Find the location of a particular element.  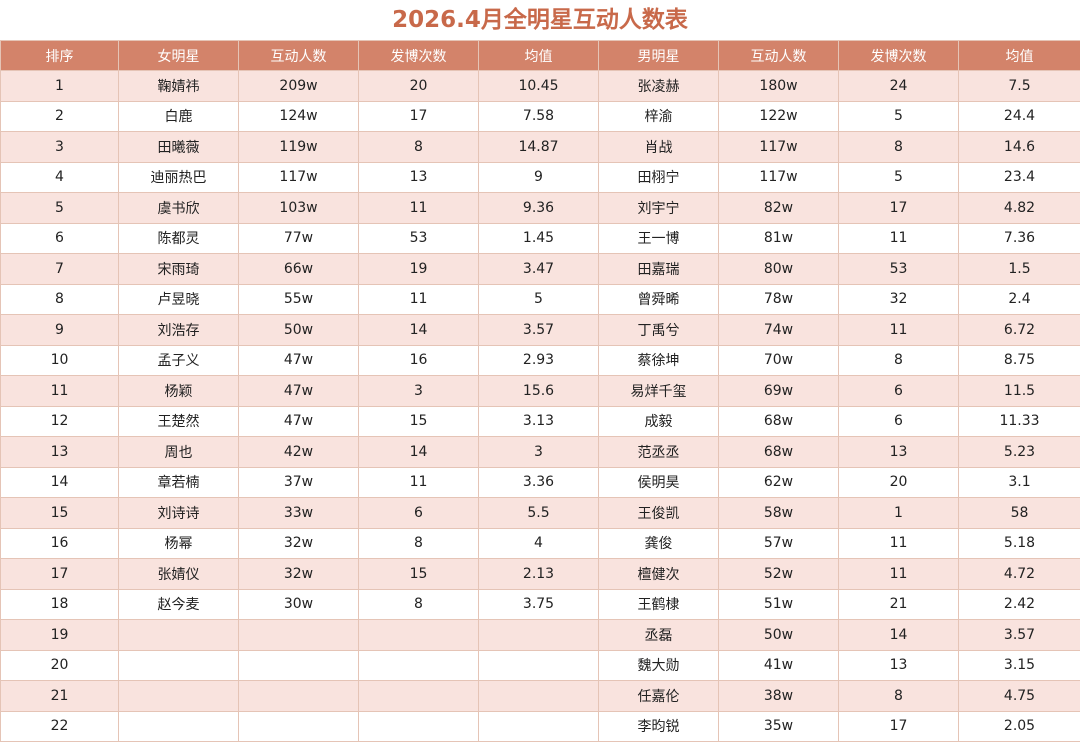

rank-cell: 16 is located at coordinates (59, 543).